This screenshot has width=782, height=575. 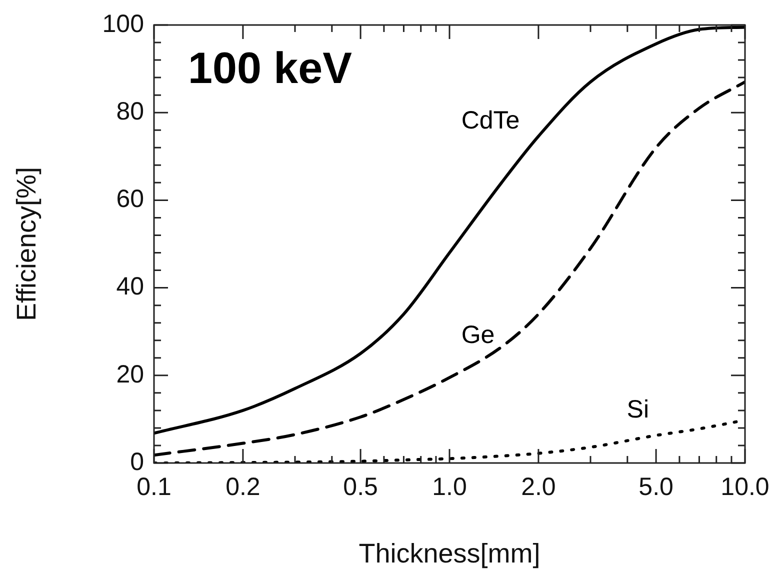 What do you see at coordinates (638, 409) in the screenshot?
I see `series-label: Si` at bounding box center [638, 409].